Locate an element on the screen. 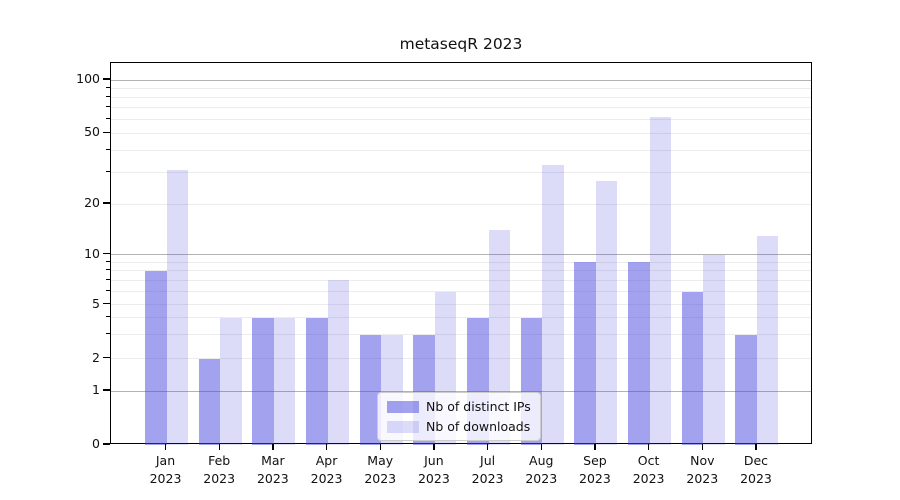  x-tick-label: Feb 2023 is located at coordinates (219, 469).